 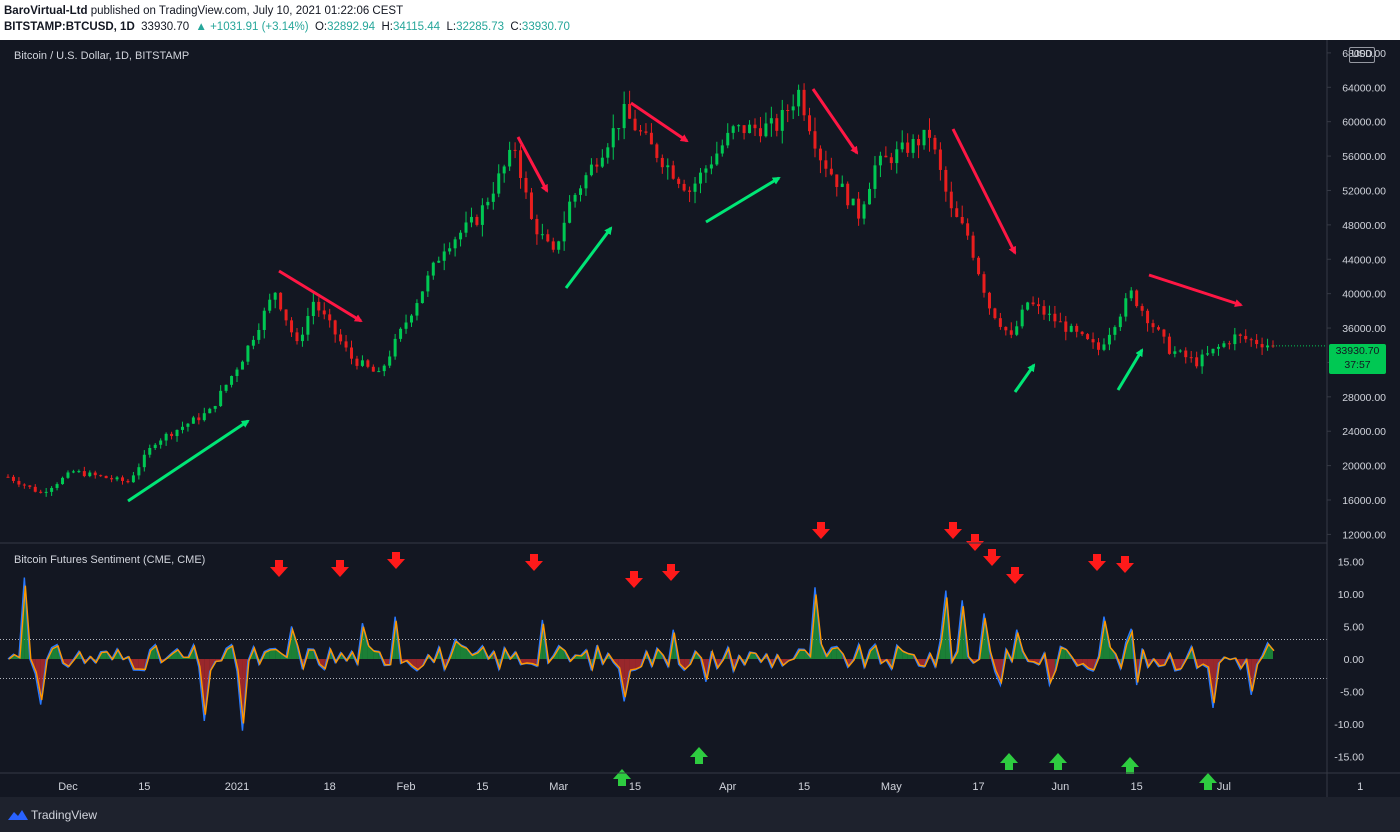 I want to click on indicator-axis-tick: 10.00, so click(x=1351, y=595).